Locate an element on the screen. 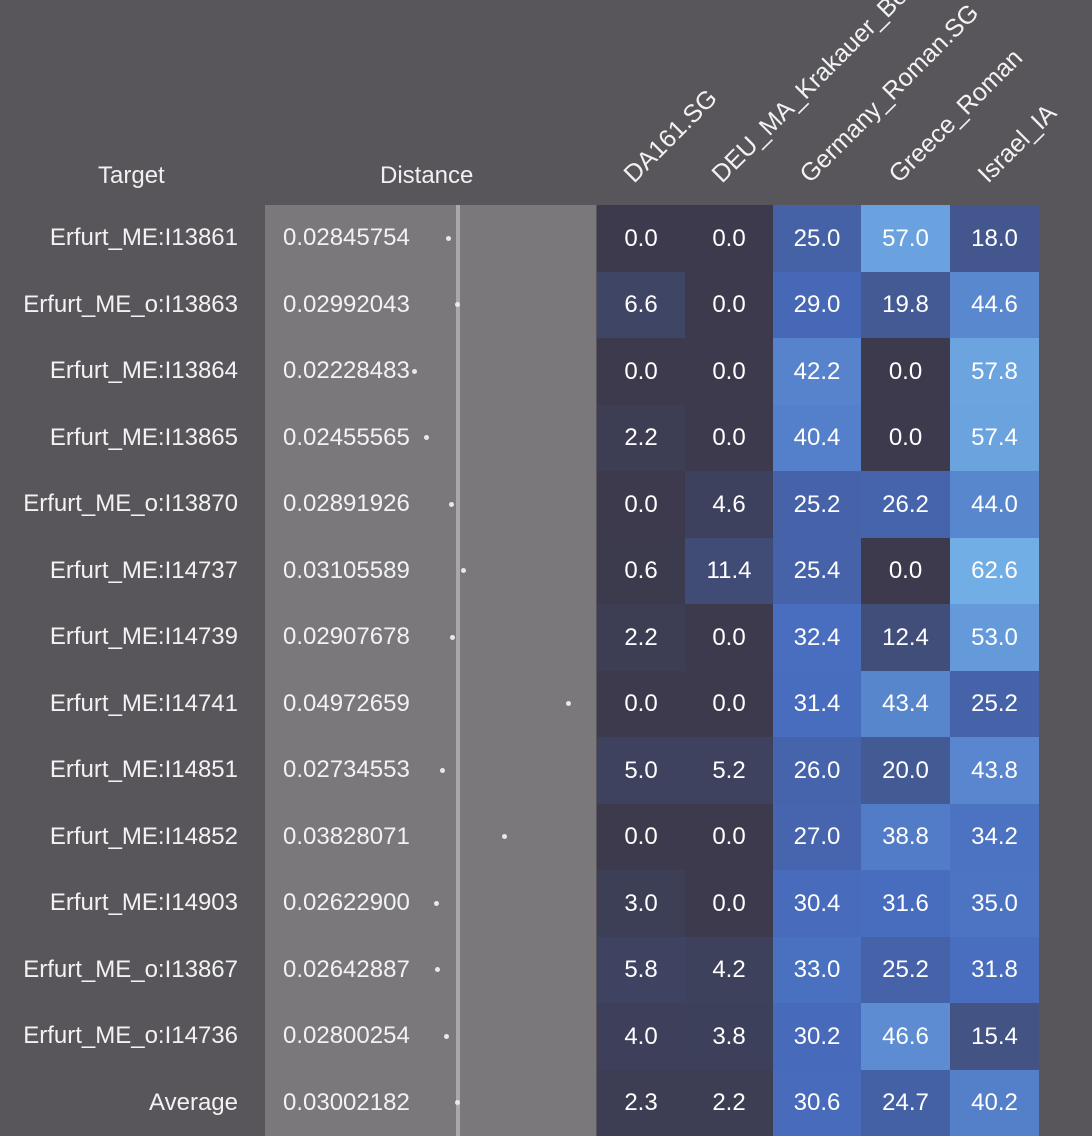 The width and height of the screenshot is (1092, 1136). row-distance-value: 0.02891926 is located at coordinates (346, 503).